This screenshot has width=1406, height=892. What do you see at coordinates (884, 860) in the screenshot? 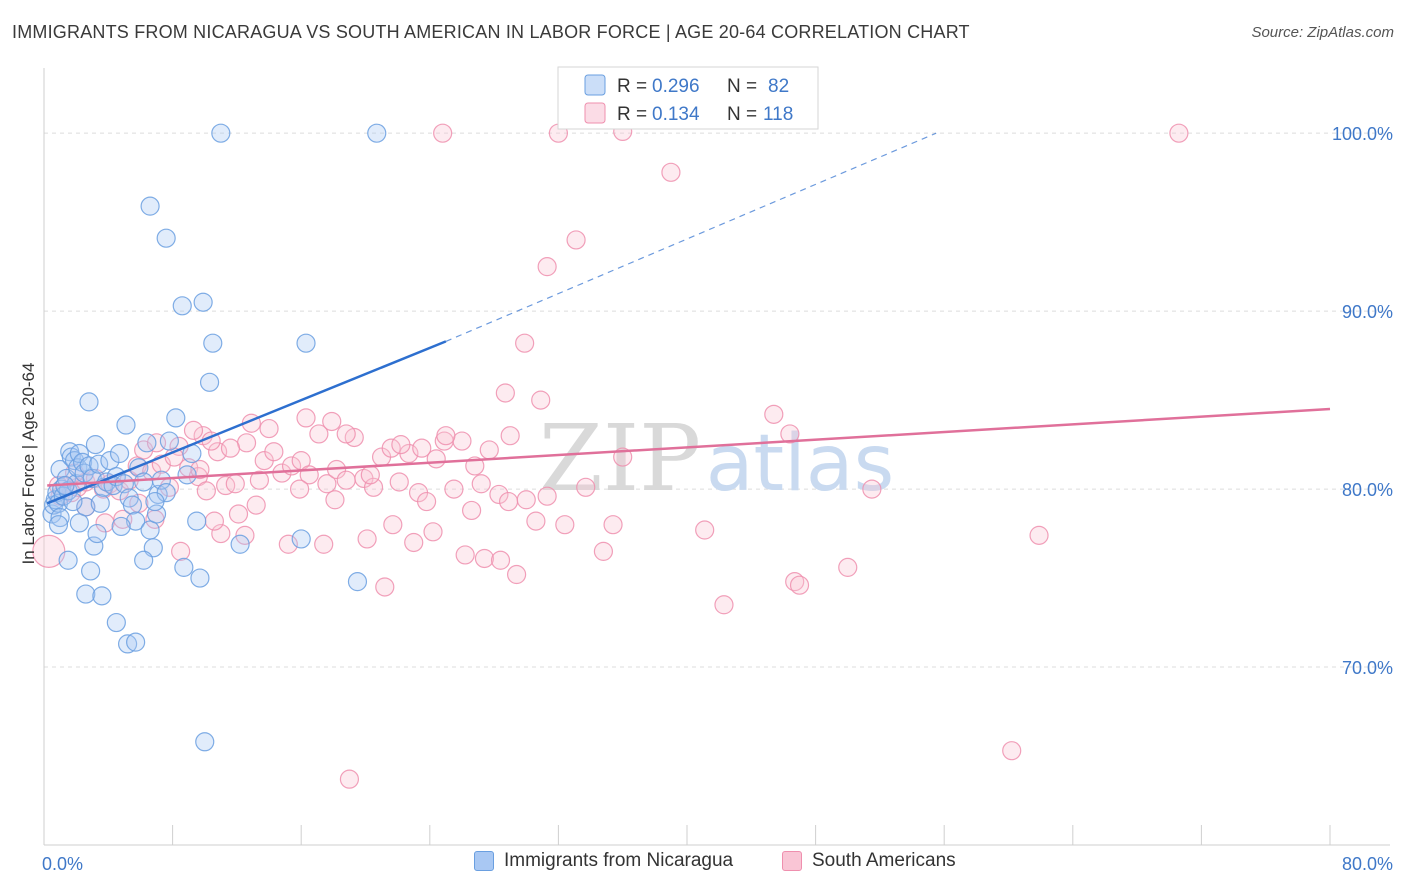
I see `legend-label: South Americans` at bounding box center [884, 860].